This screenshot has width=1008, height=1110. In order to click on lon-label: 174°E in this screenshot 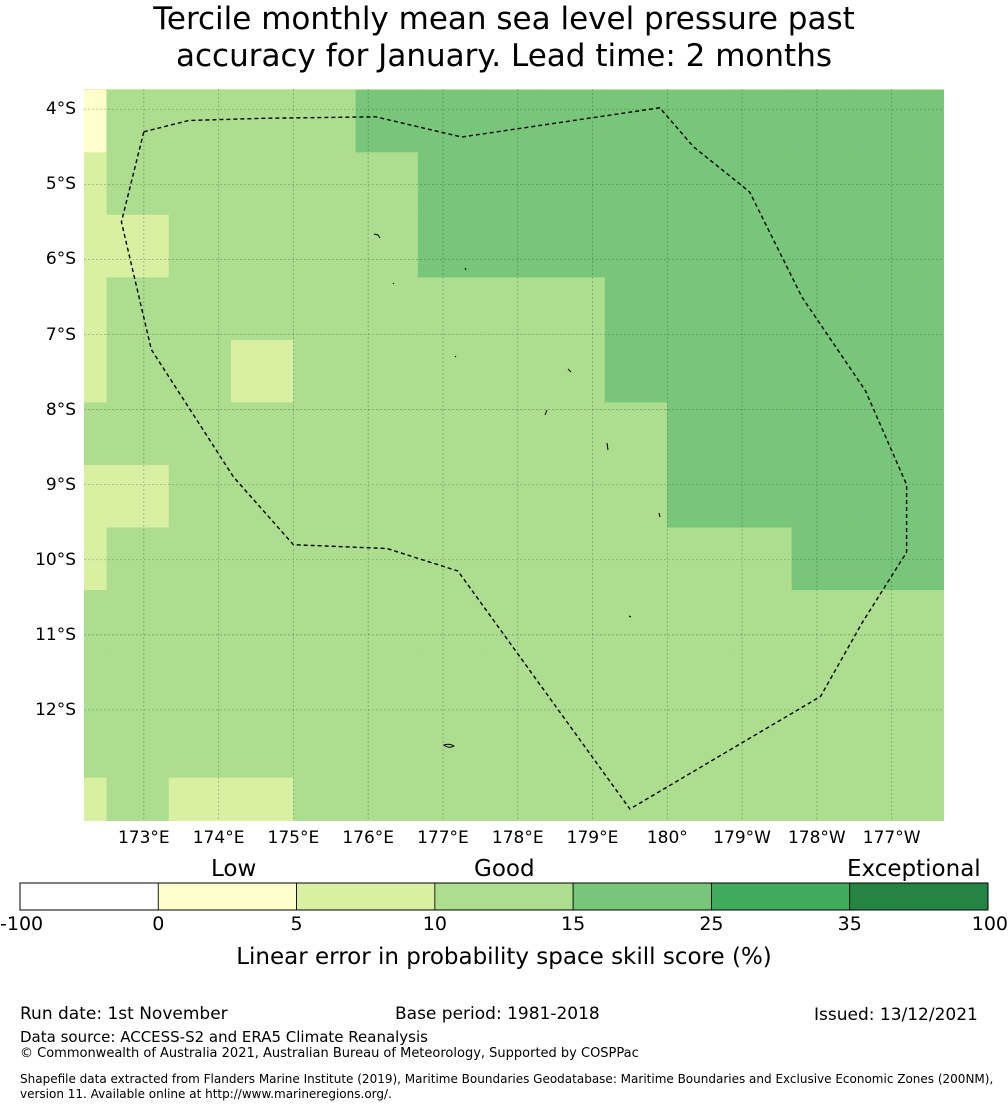, I will do `click(218, 838)`.